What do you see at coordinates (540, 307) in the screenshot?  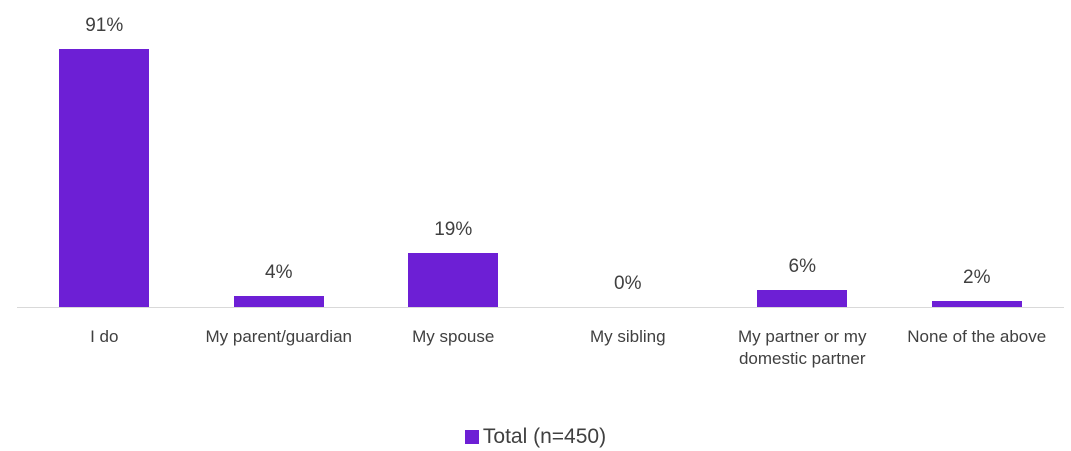 I see `axis-line` at bounding box center [540, 307].